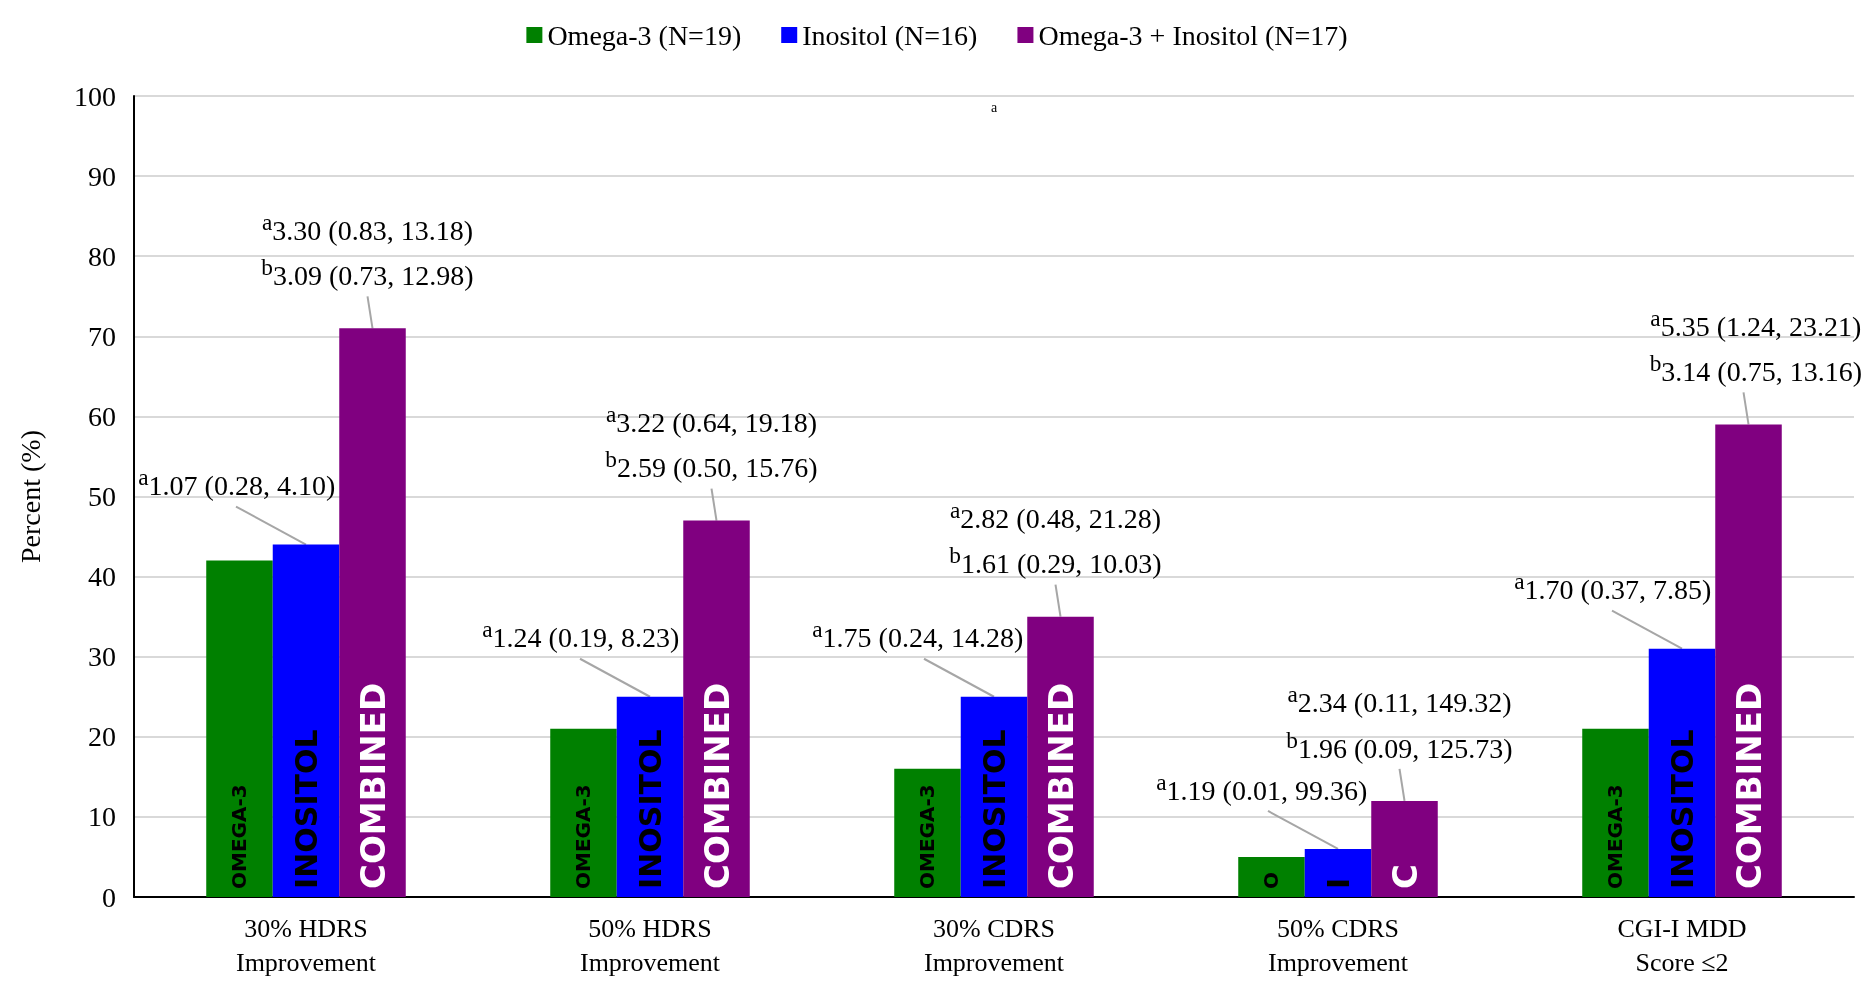  What do you see at coordinates (306, 945) in the screenshot?
I see `x-tick-label: 30% HDRS Improvement` at bounding box center [306, 945].